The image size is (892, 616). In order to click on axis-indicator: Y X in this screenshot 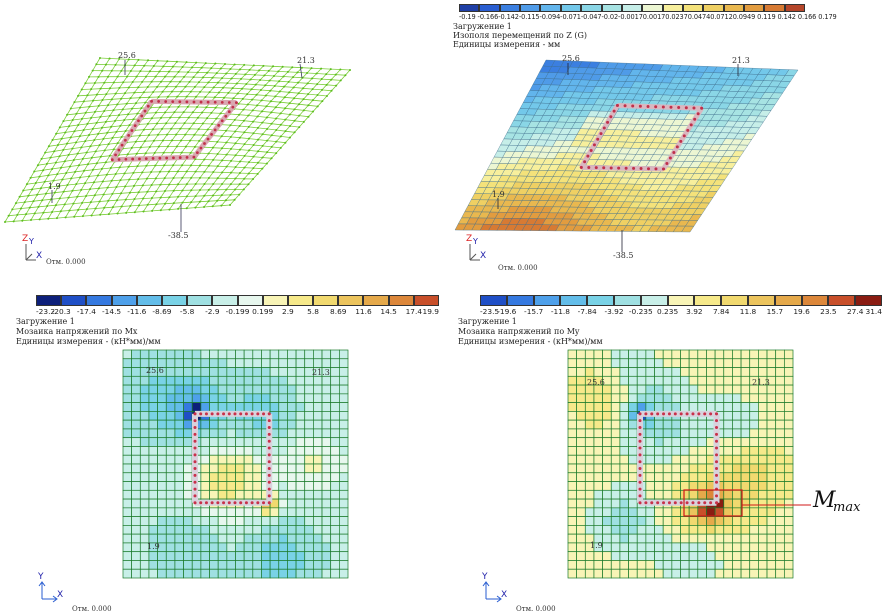, I will do `click(51, 587)`.